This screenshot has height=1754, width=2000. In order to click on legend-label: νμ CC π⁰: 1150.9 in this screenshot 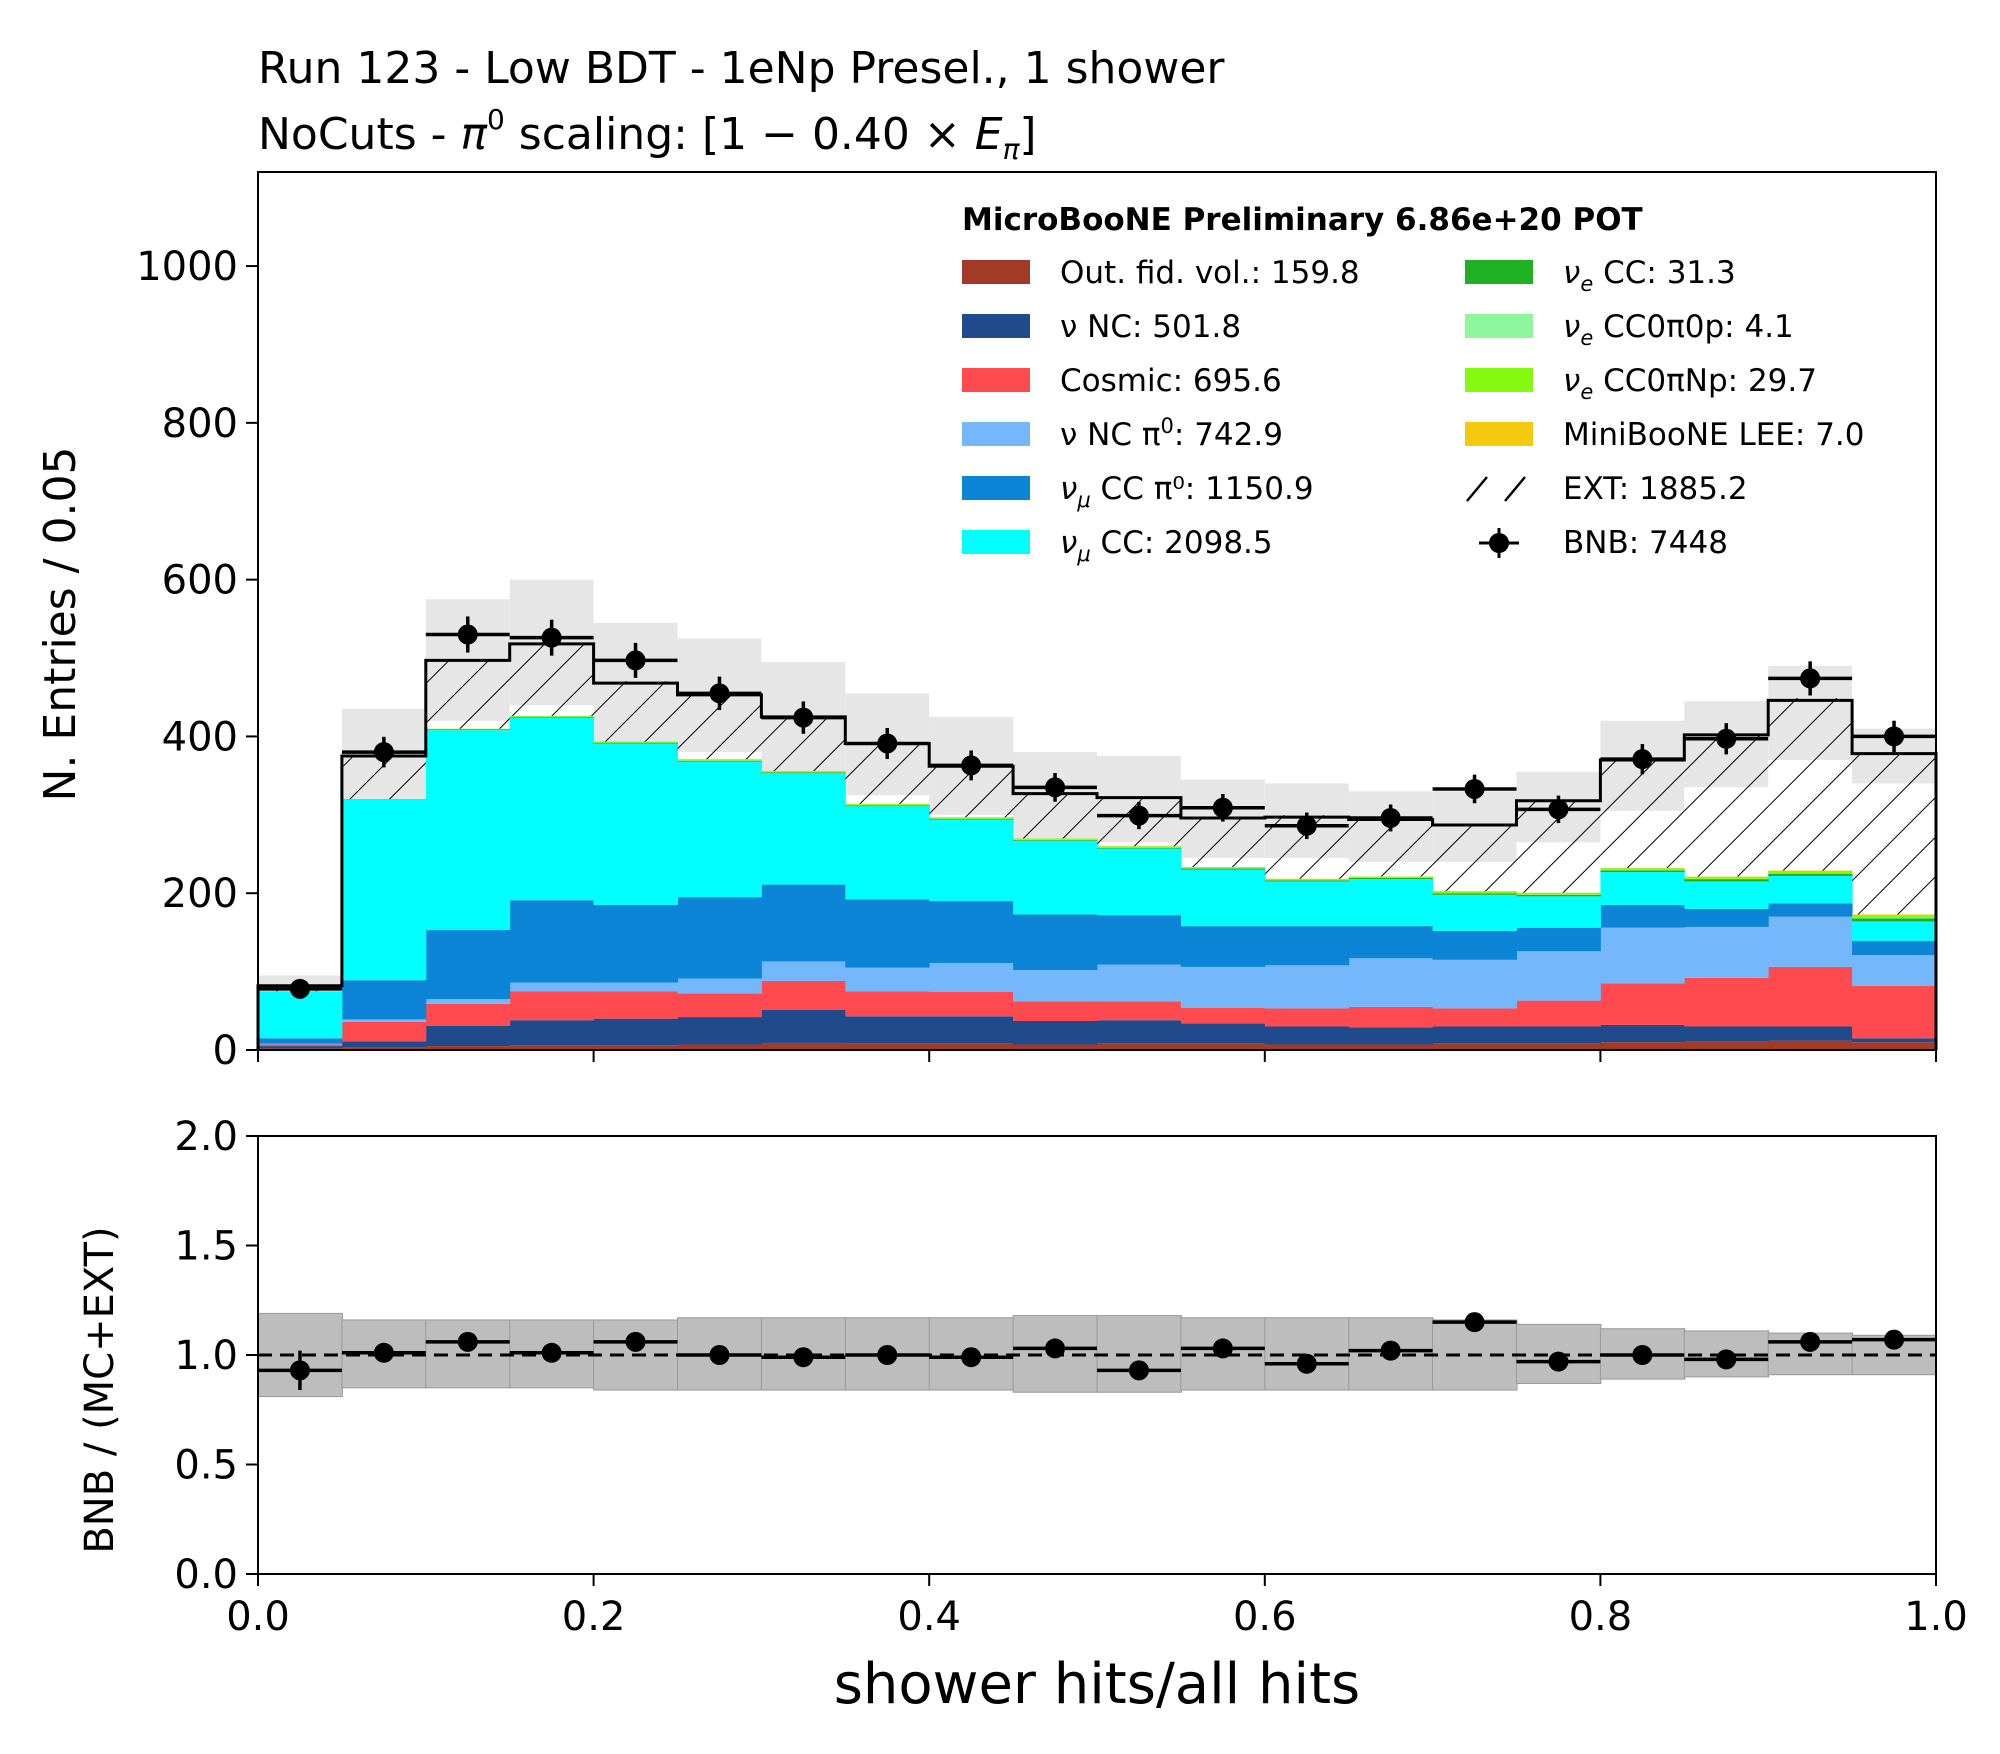, I will do `click(1187, 491)`.